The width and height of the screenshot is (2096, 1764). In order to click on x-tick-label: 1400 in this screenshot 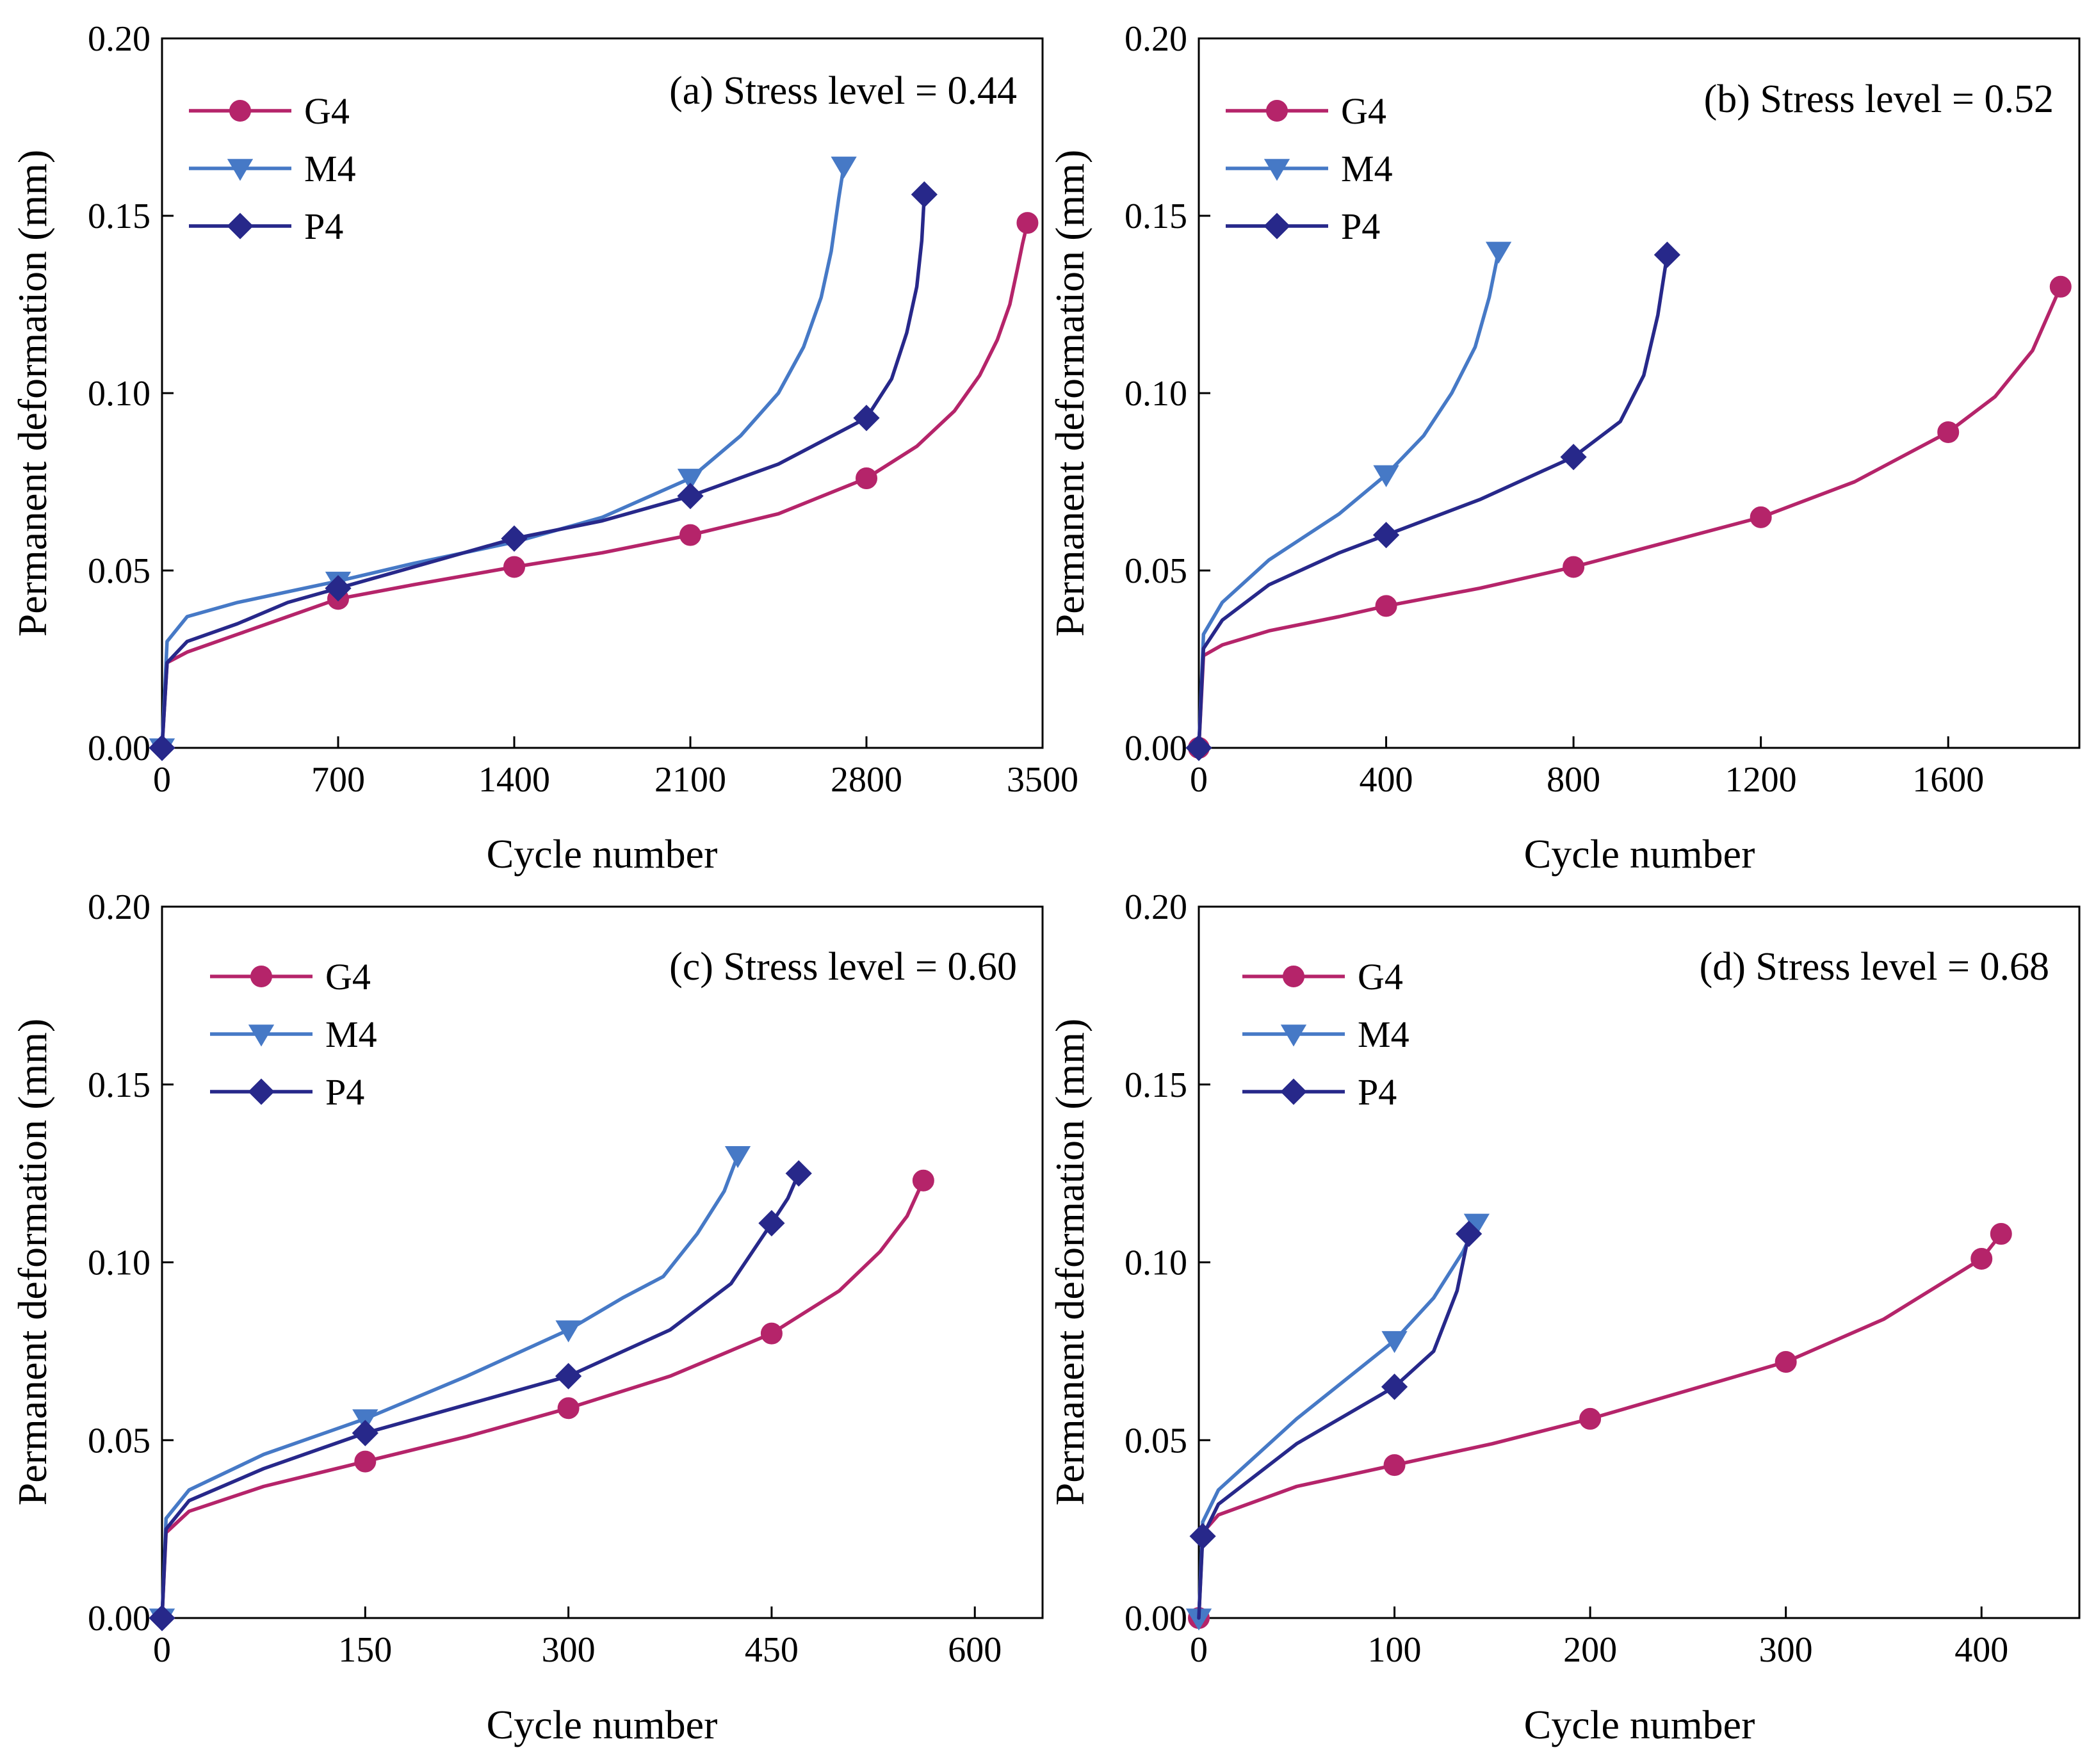, I will do `click(514, 780)`.